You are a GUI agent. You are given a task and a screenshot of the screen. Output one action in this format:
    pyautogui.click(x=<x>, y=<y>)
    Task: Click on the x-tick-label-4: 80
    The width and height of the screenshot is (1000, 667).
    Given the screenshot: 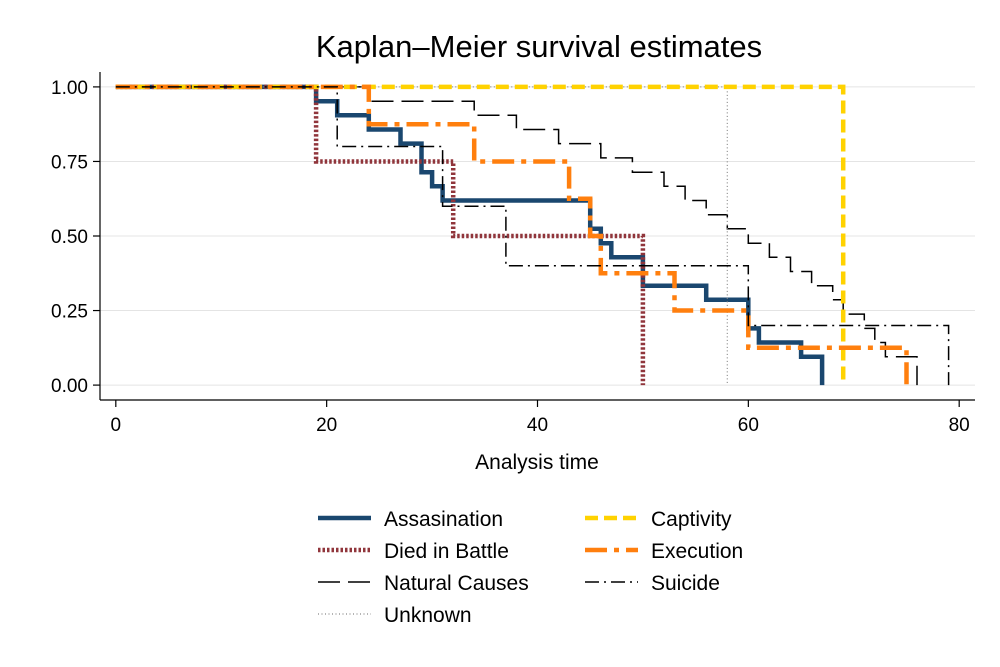 What is the action you would take?
    pyautogui.click(x=959, y=425)
    